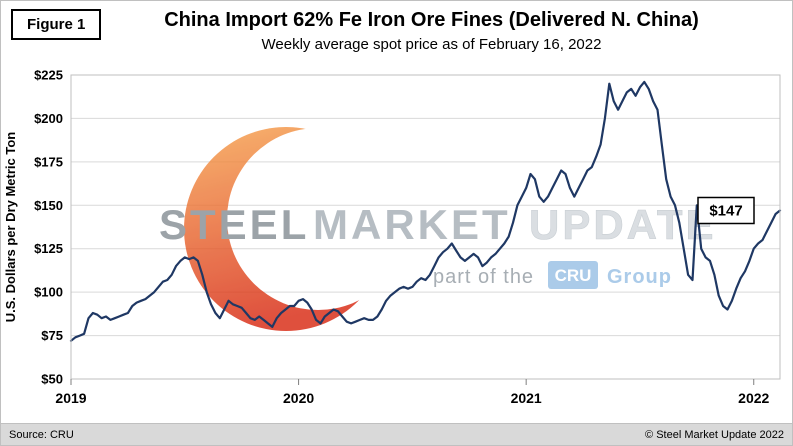 The image size is (793, 446). I want to click on cru-badge-label: CRU, so click(573, 275).